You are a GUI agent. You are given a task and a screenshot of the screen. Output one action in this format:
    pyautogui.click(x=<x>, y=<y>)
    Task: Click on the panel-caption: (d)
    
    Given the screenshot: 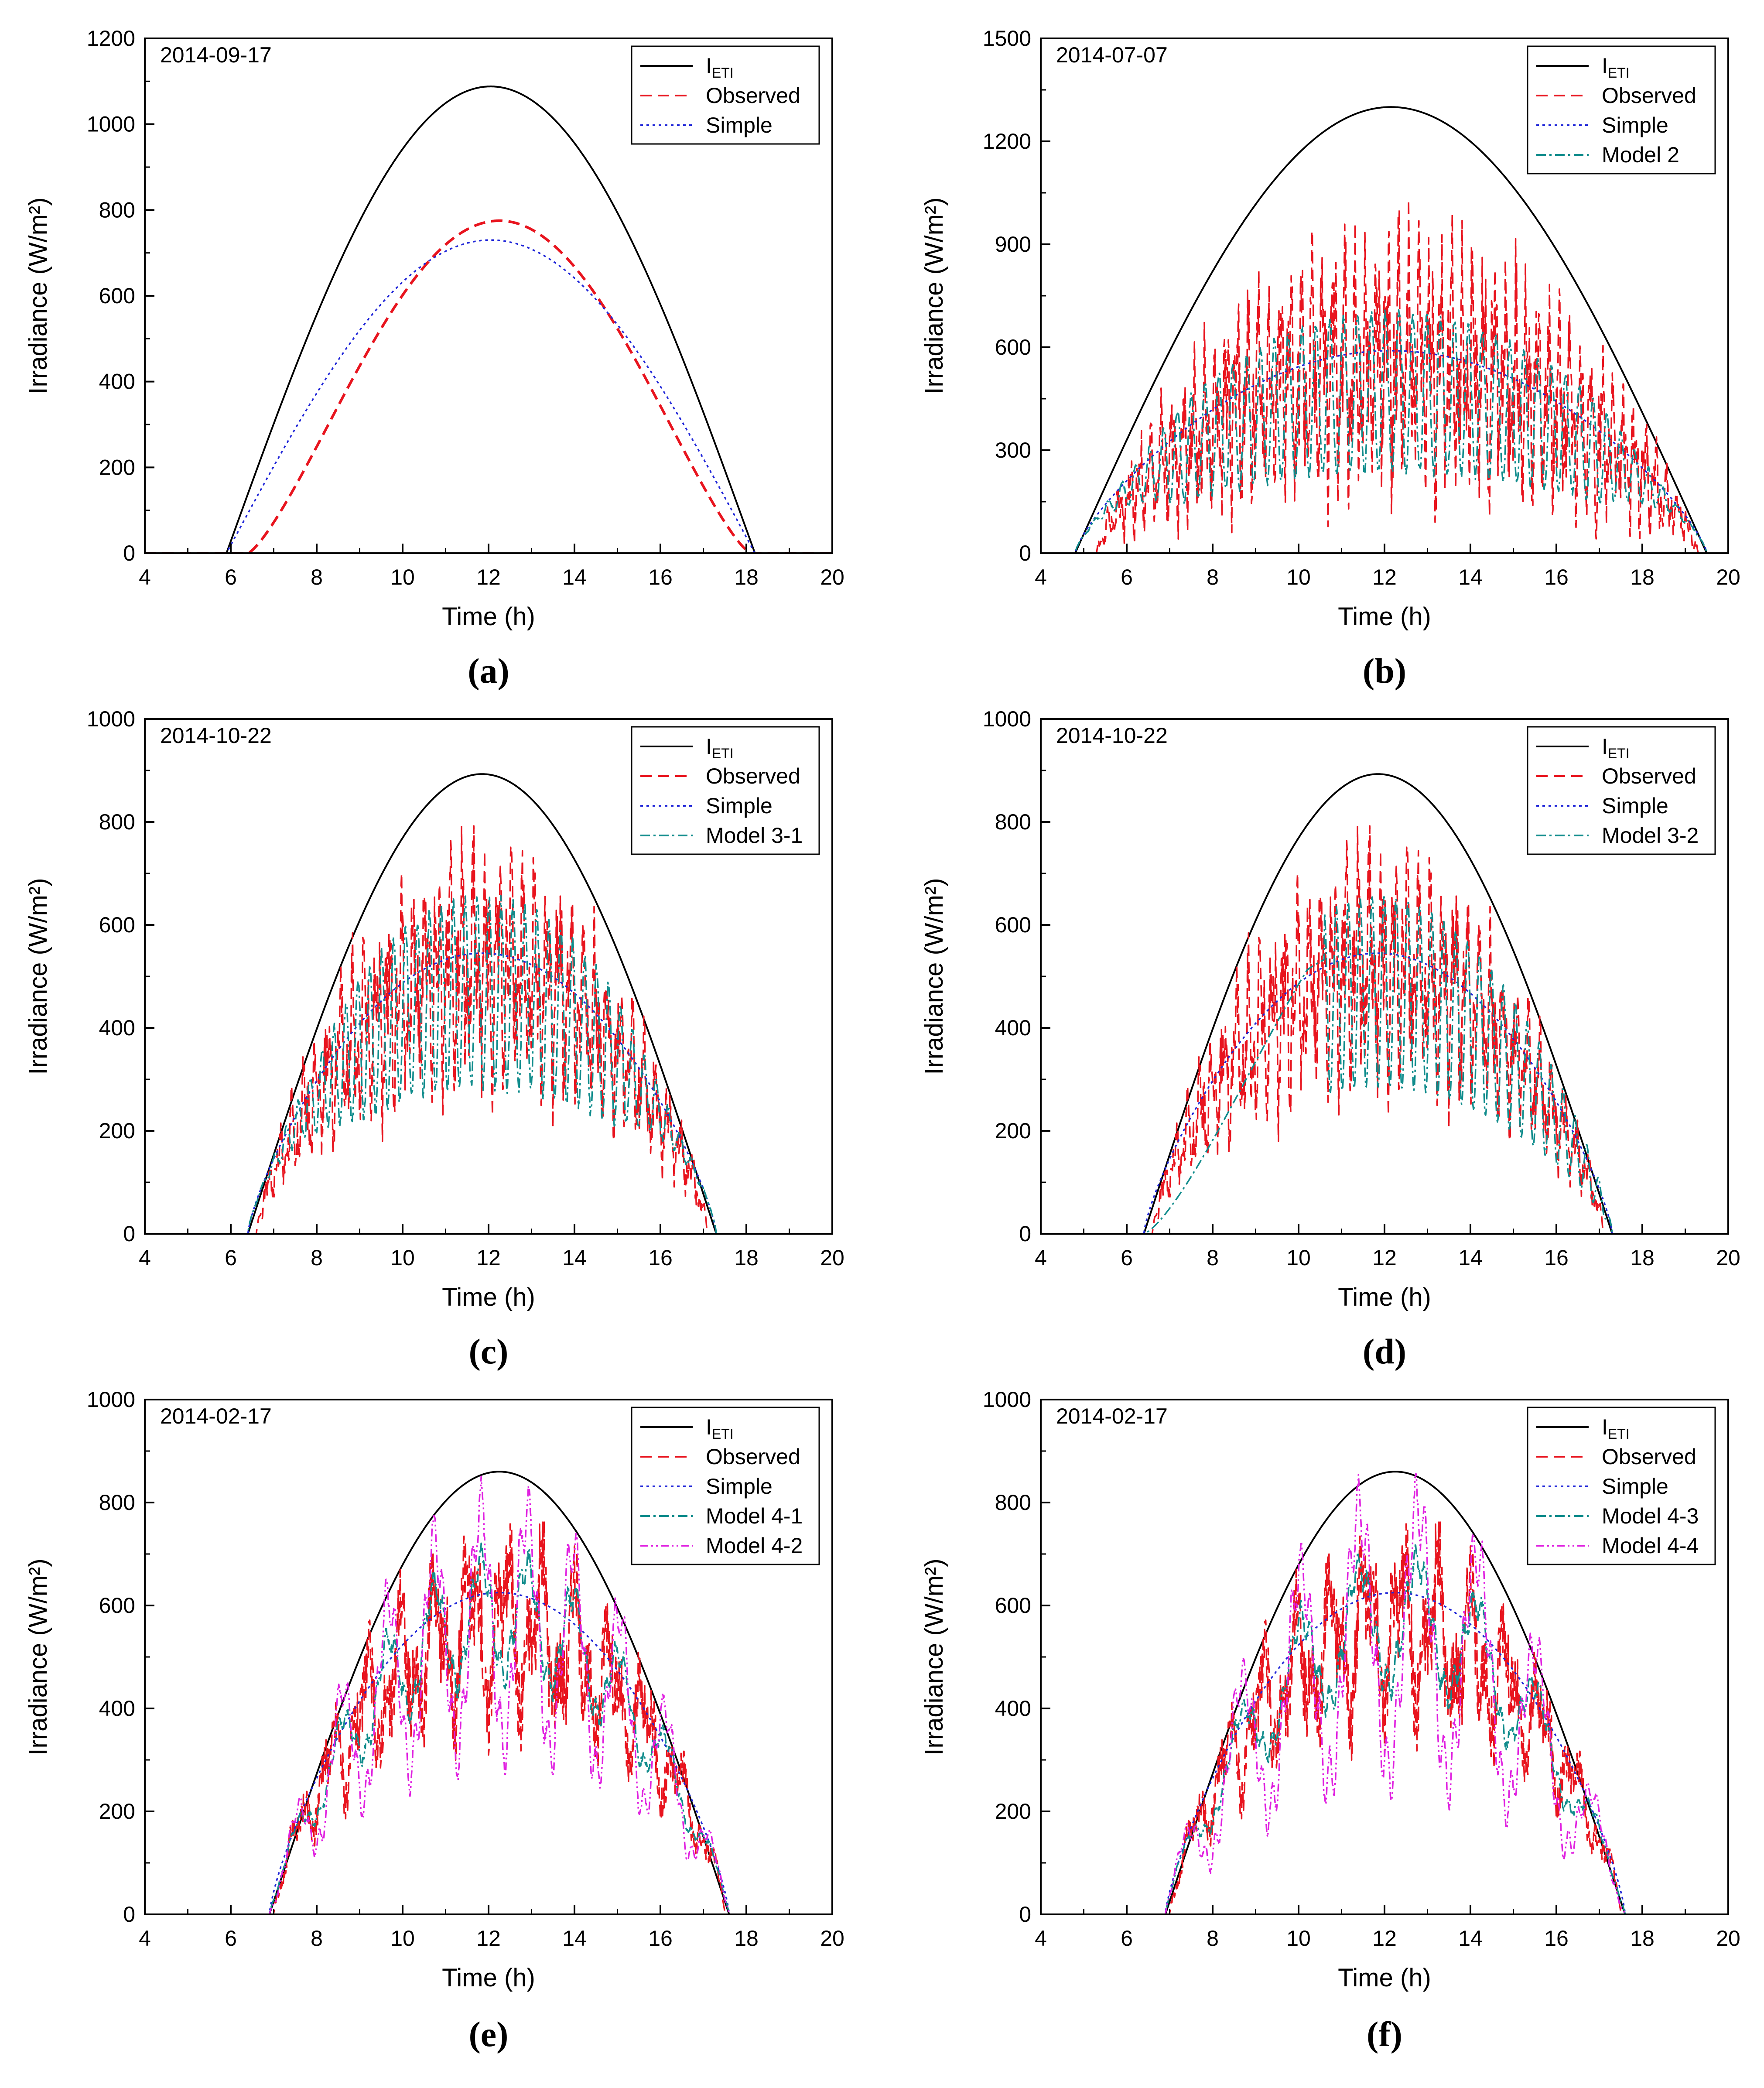 What is the action you would take?
    pyautogui.click(x=1385, y=1351)
    